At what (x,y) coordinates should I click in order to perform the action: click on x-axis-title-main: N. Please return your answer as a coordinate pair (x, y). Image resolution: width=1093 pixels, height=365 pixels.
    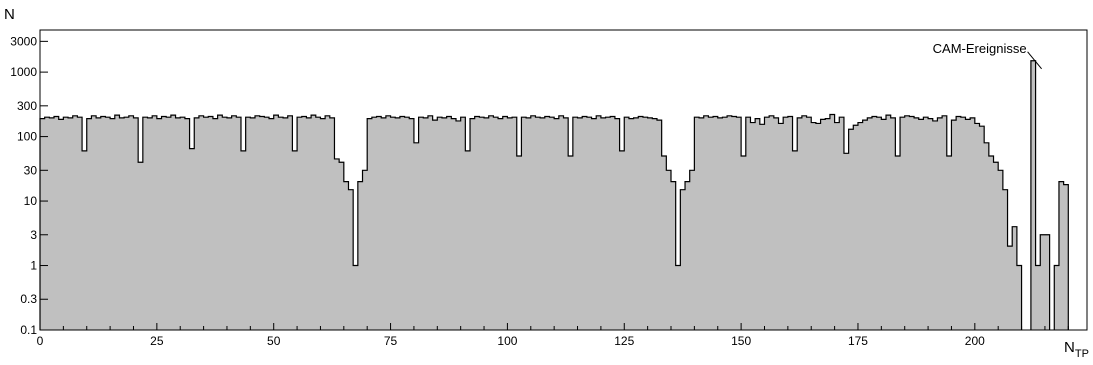
    Looking at the image, I should click on (1069, 347).